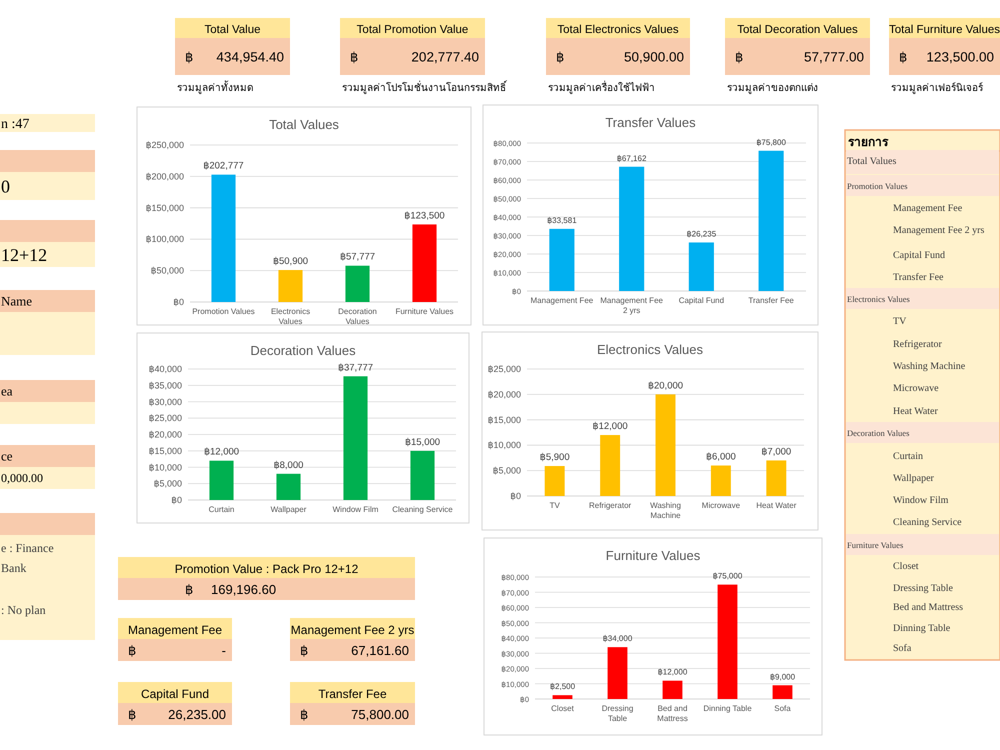  I want to click on text: Bank, so click(13, 568).